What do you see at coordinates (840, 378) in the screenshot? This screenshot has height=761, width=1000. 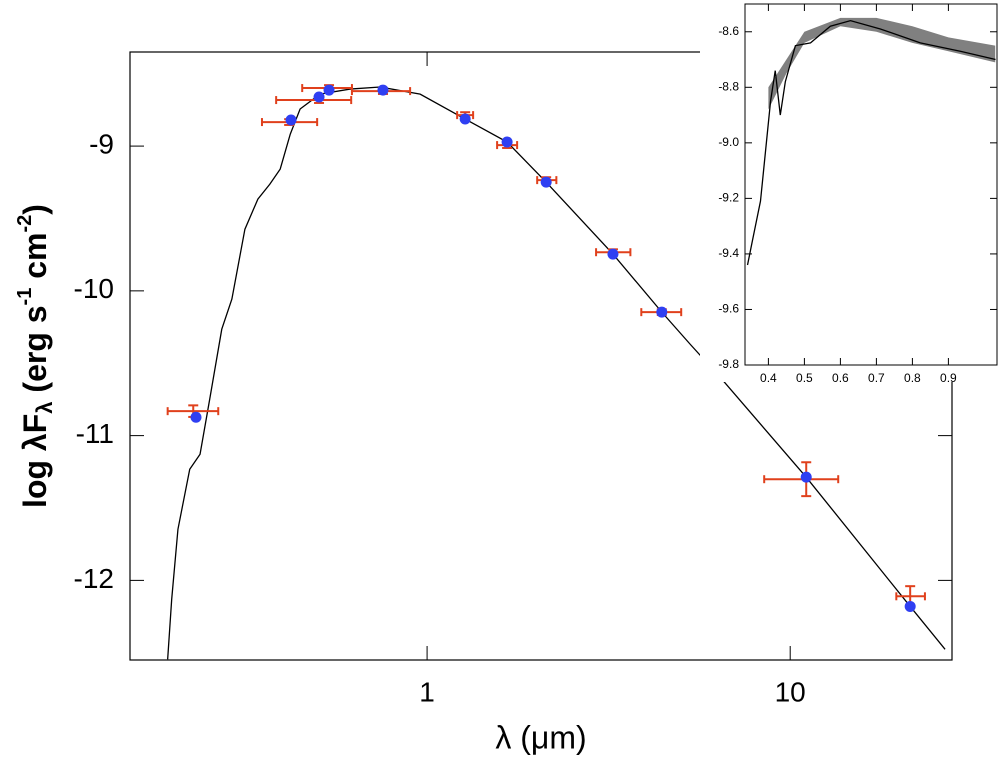 I see `x-tick-label: 0.6` at bounding box center [840, 378].